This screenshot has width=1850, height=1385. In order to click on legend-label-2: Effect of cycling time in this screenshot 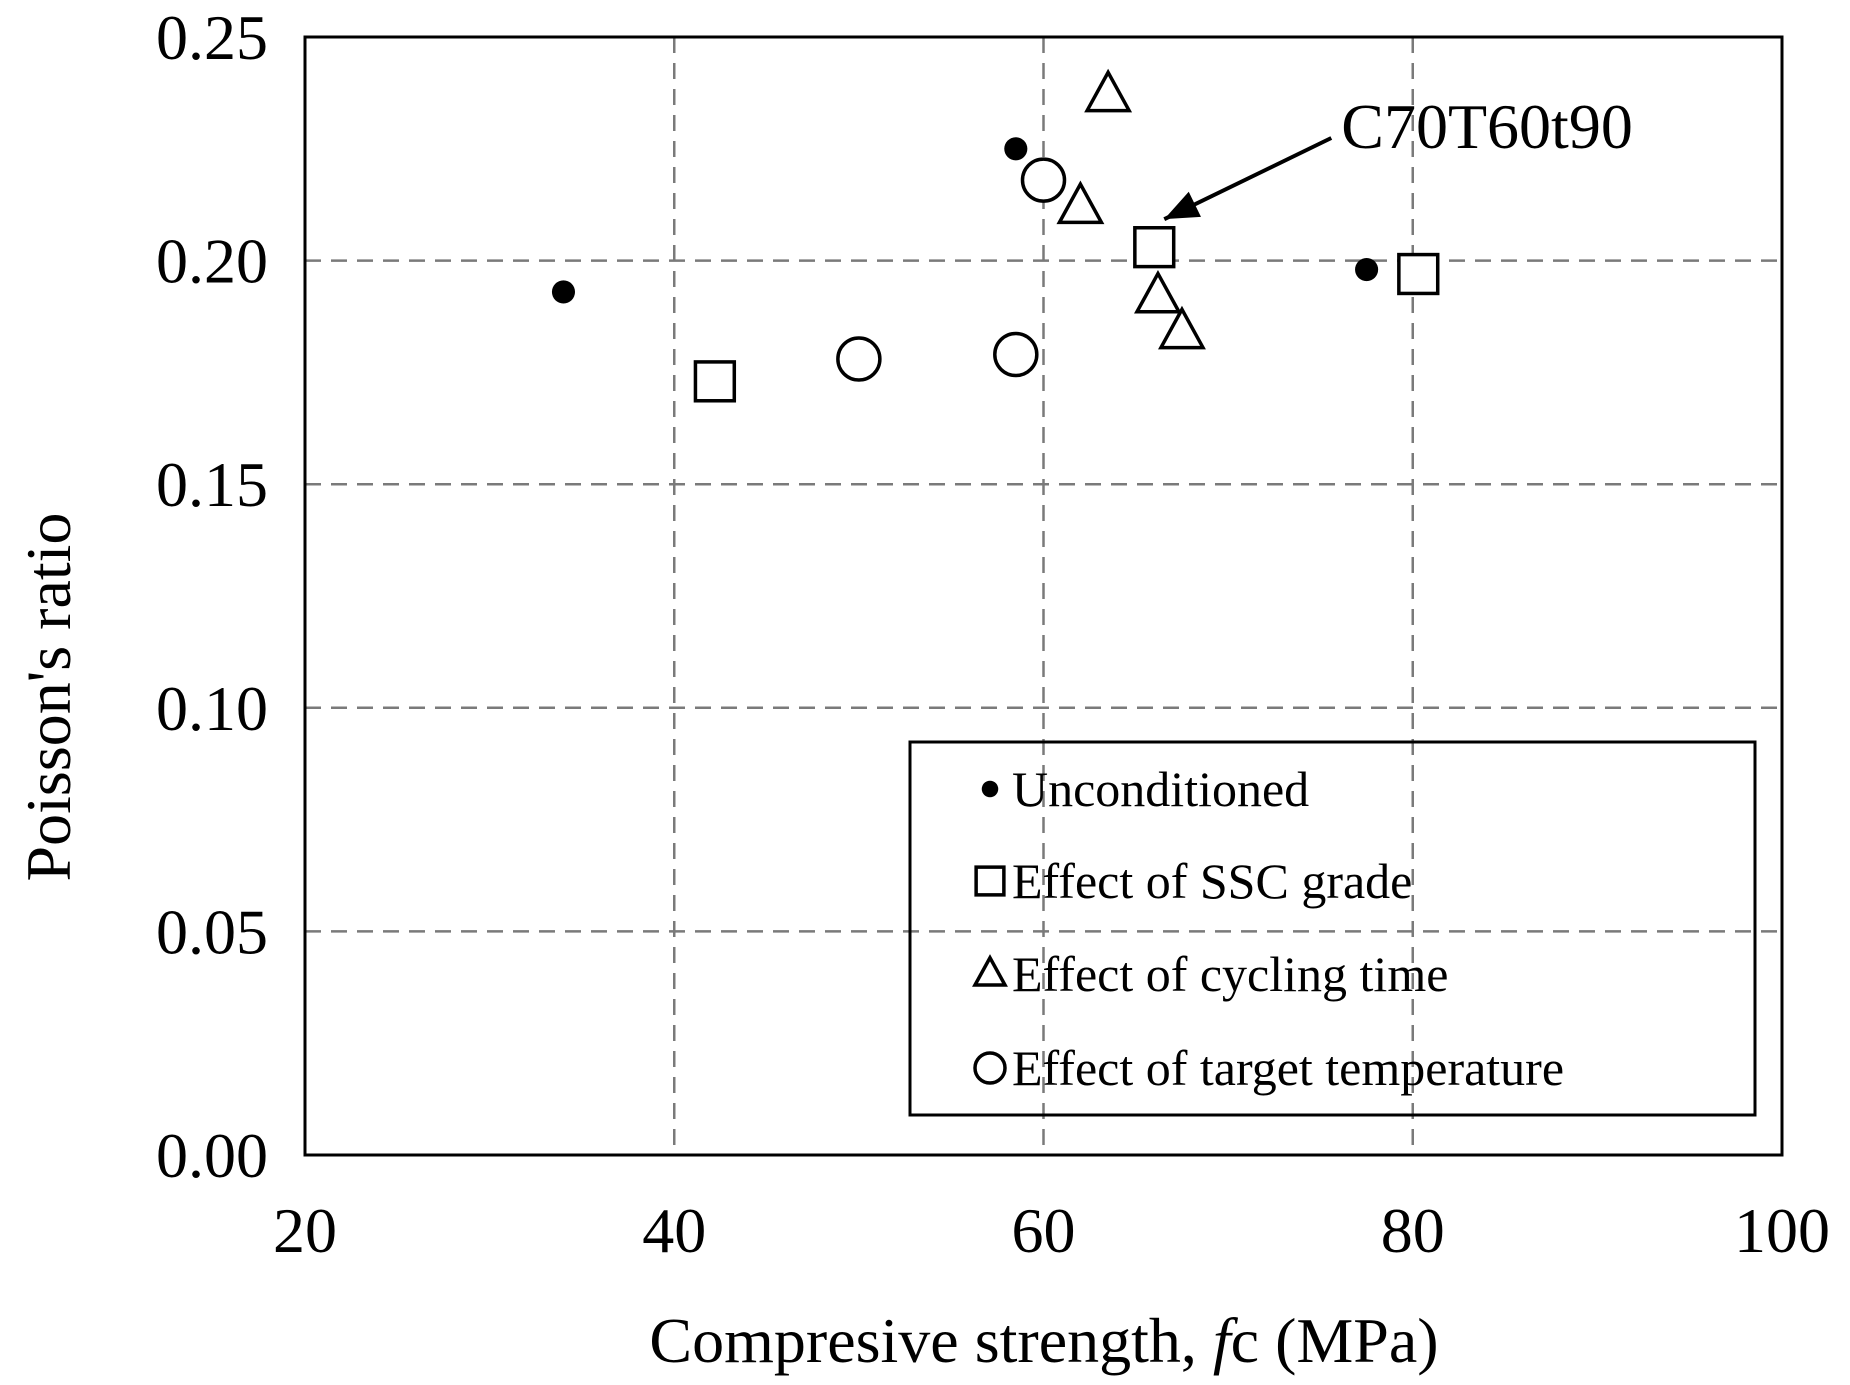, I will do `click(1230, 974)`.